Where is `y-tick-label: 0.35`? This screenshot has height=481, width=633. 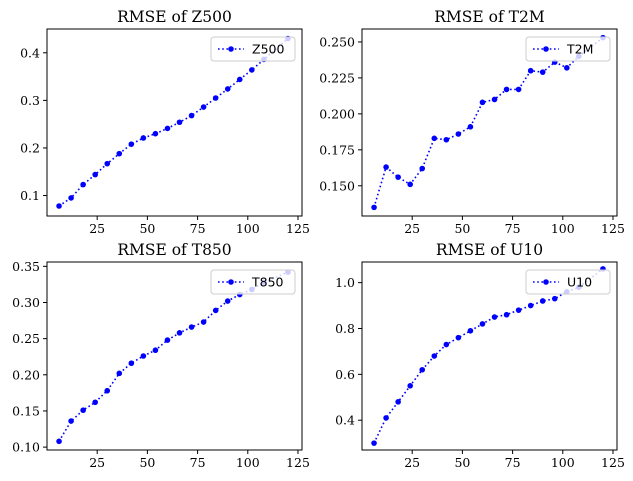 y-tick-label: 0.35 is located at coordinates (26, 266).